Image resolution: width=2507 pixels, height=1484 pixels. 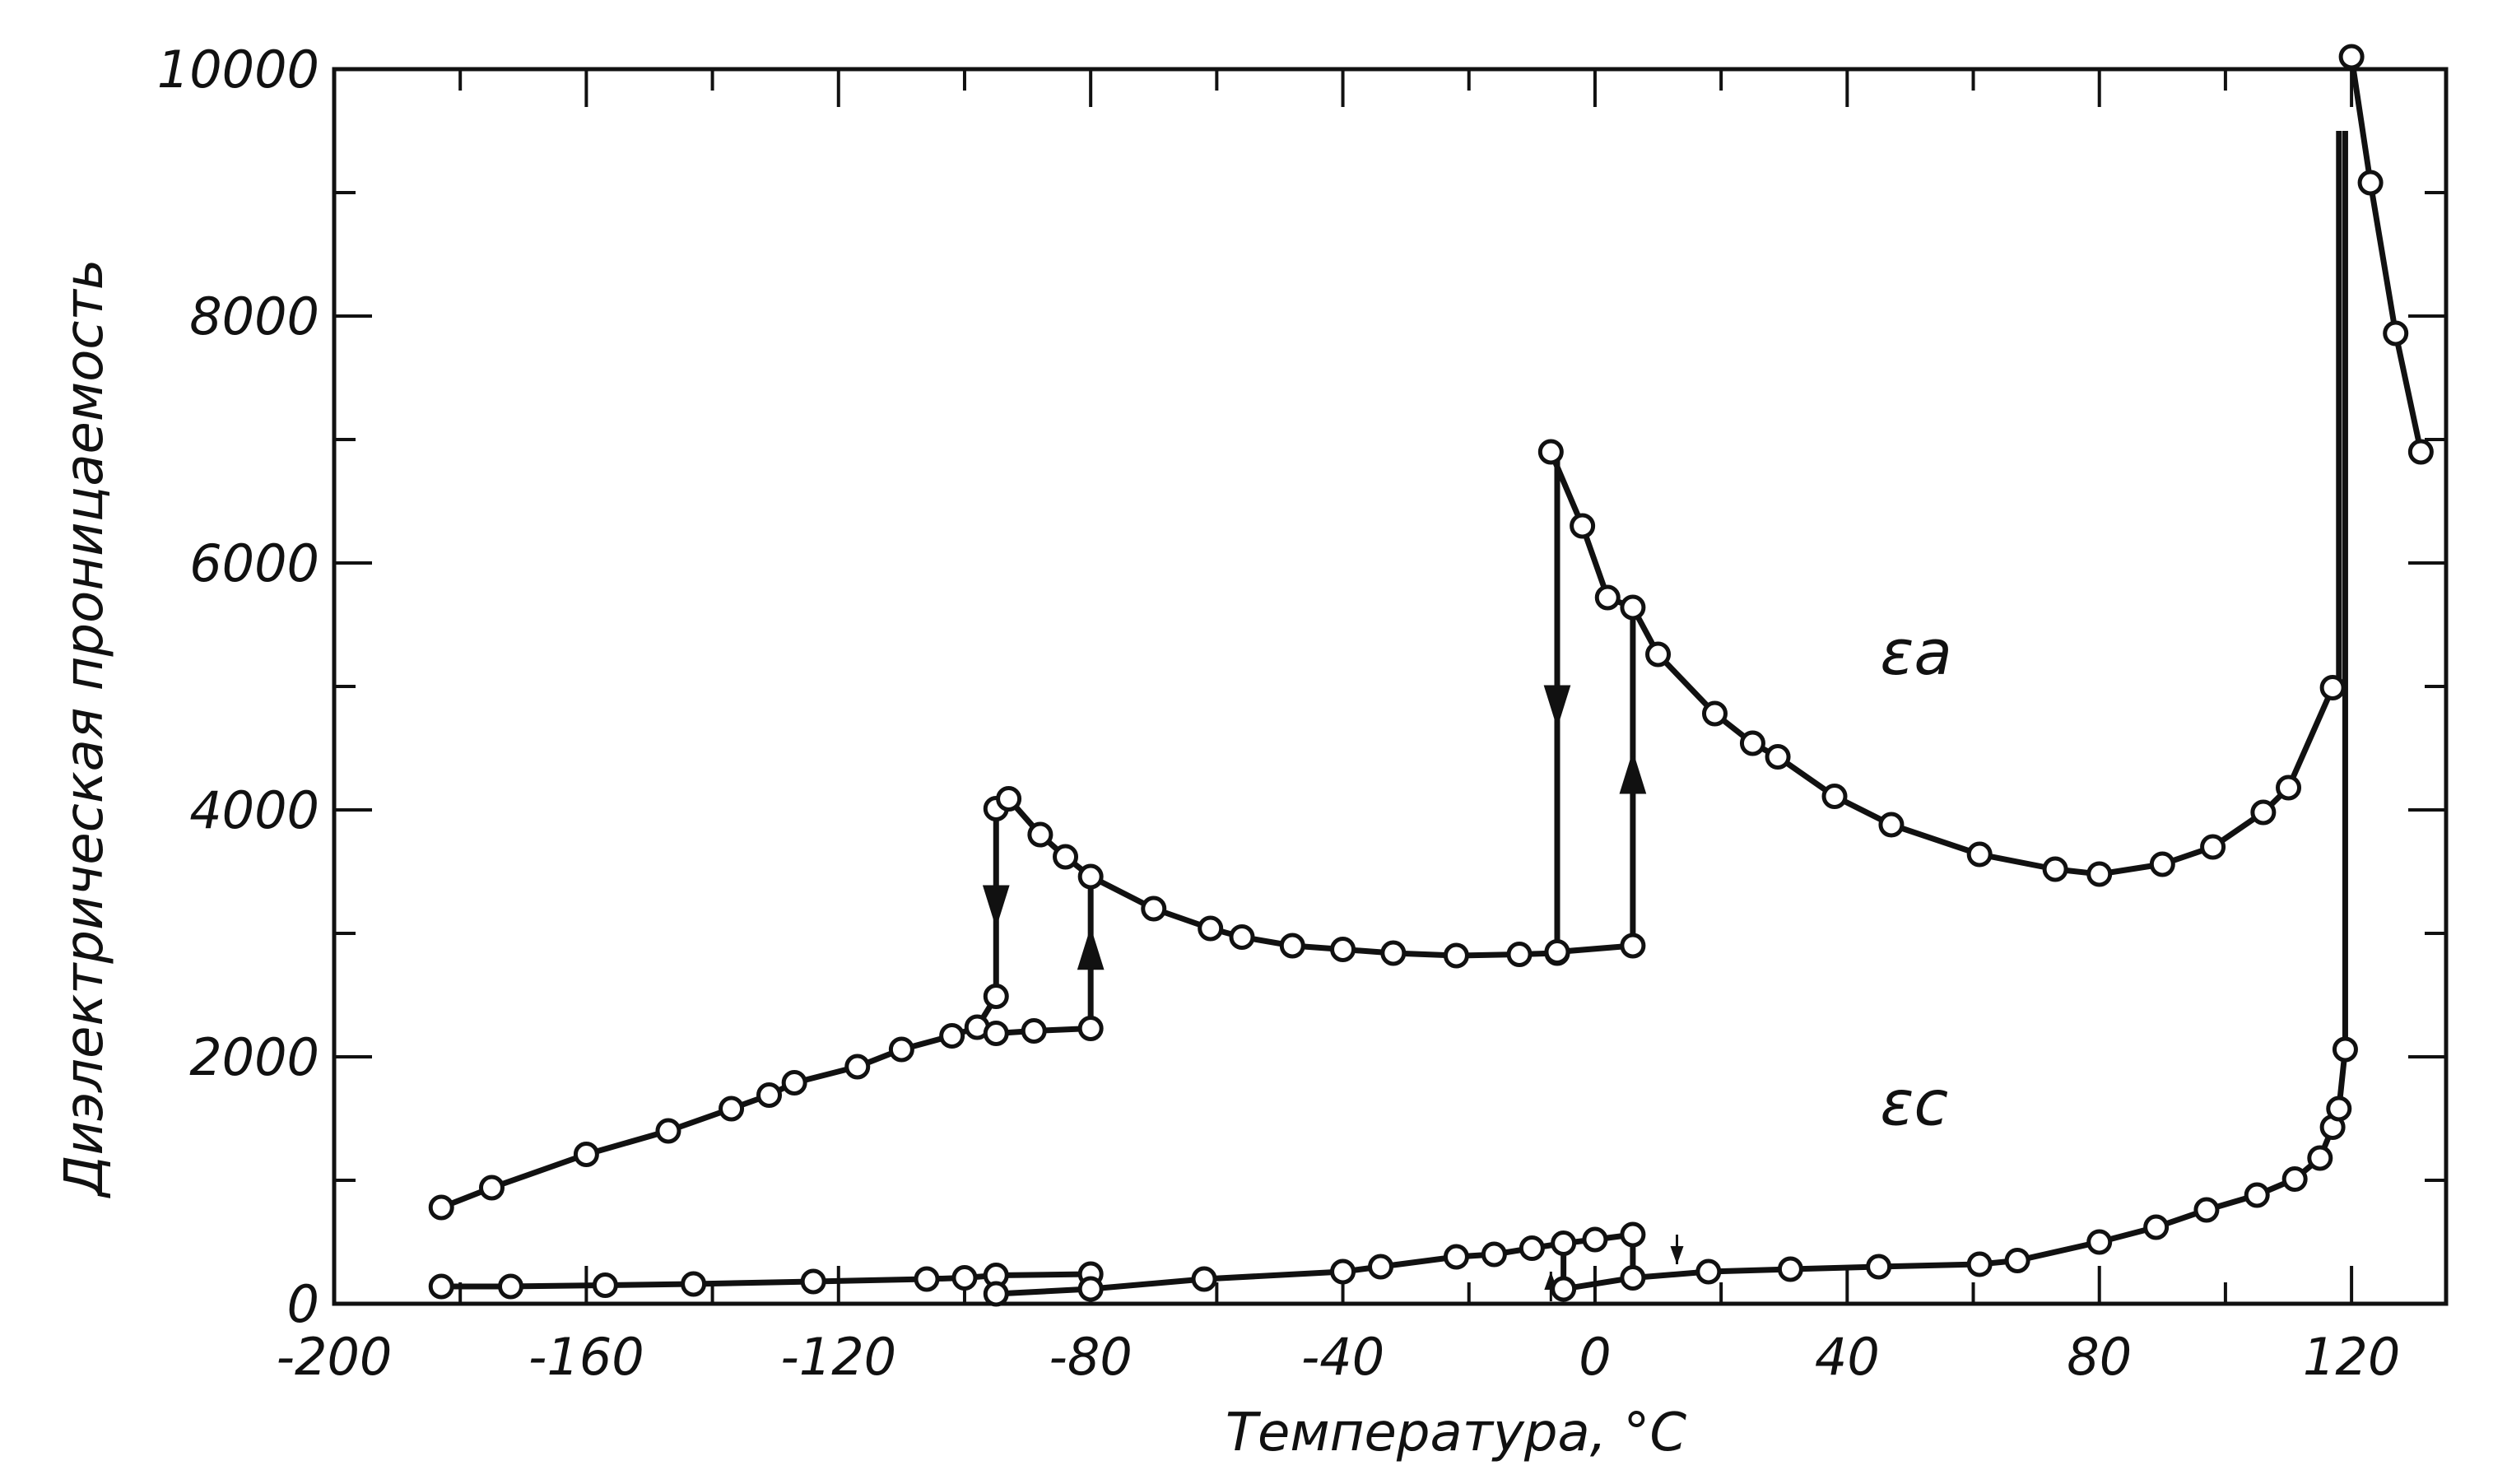 I want to click on y-tick-label: 2000, so click(x=254, y=1057).